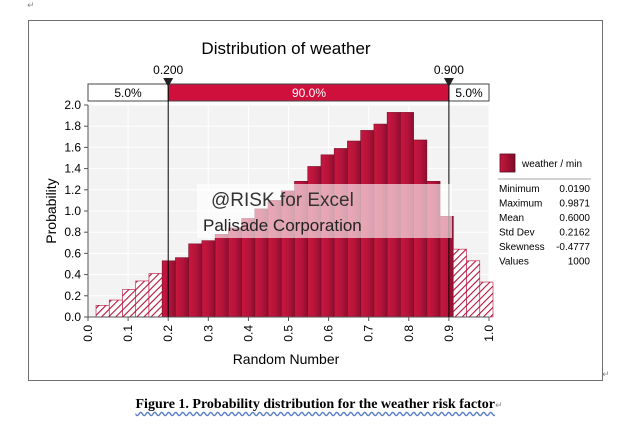 The image size is (638, 430). Describe the element at coordinates (282, 200) in the screenshot. I see `watermark-line-1: @RISK for Excel` at that location.